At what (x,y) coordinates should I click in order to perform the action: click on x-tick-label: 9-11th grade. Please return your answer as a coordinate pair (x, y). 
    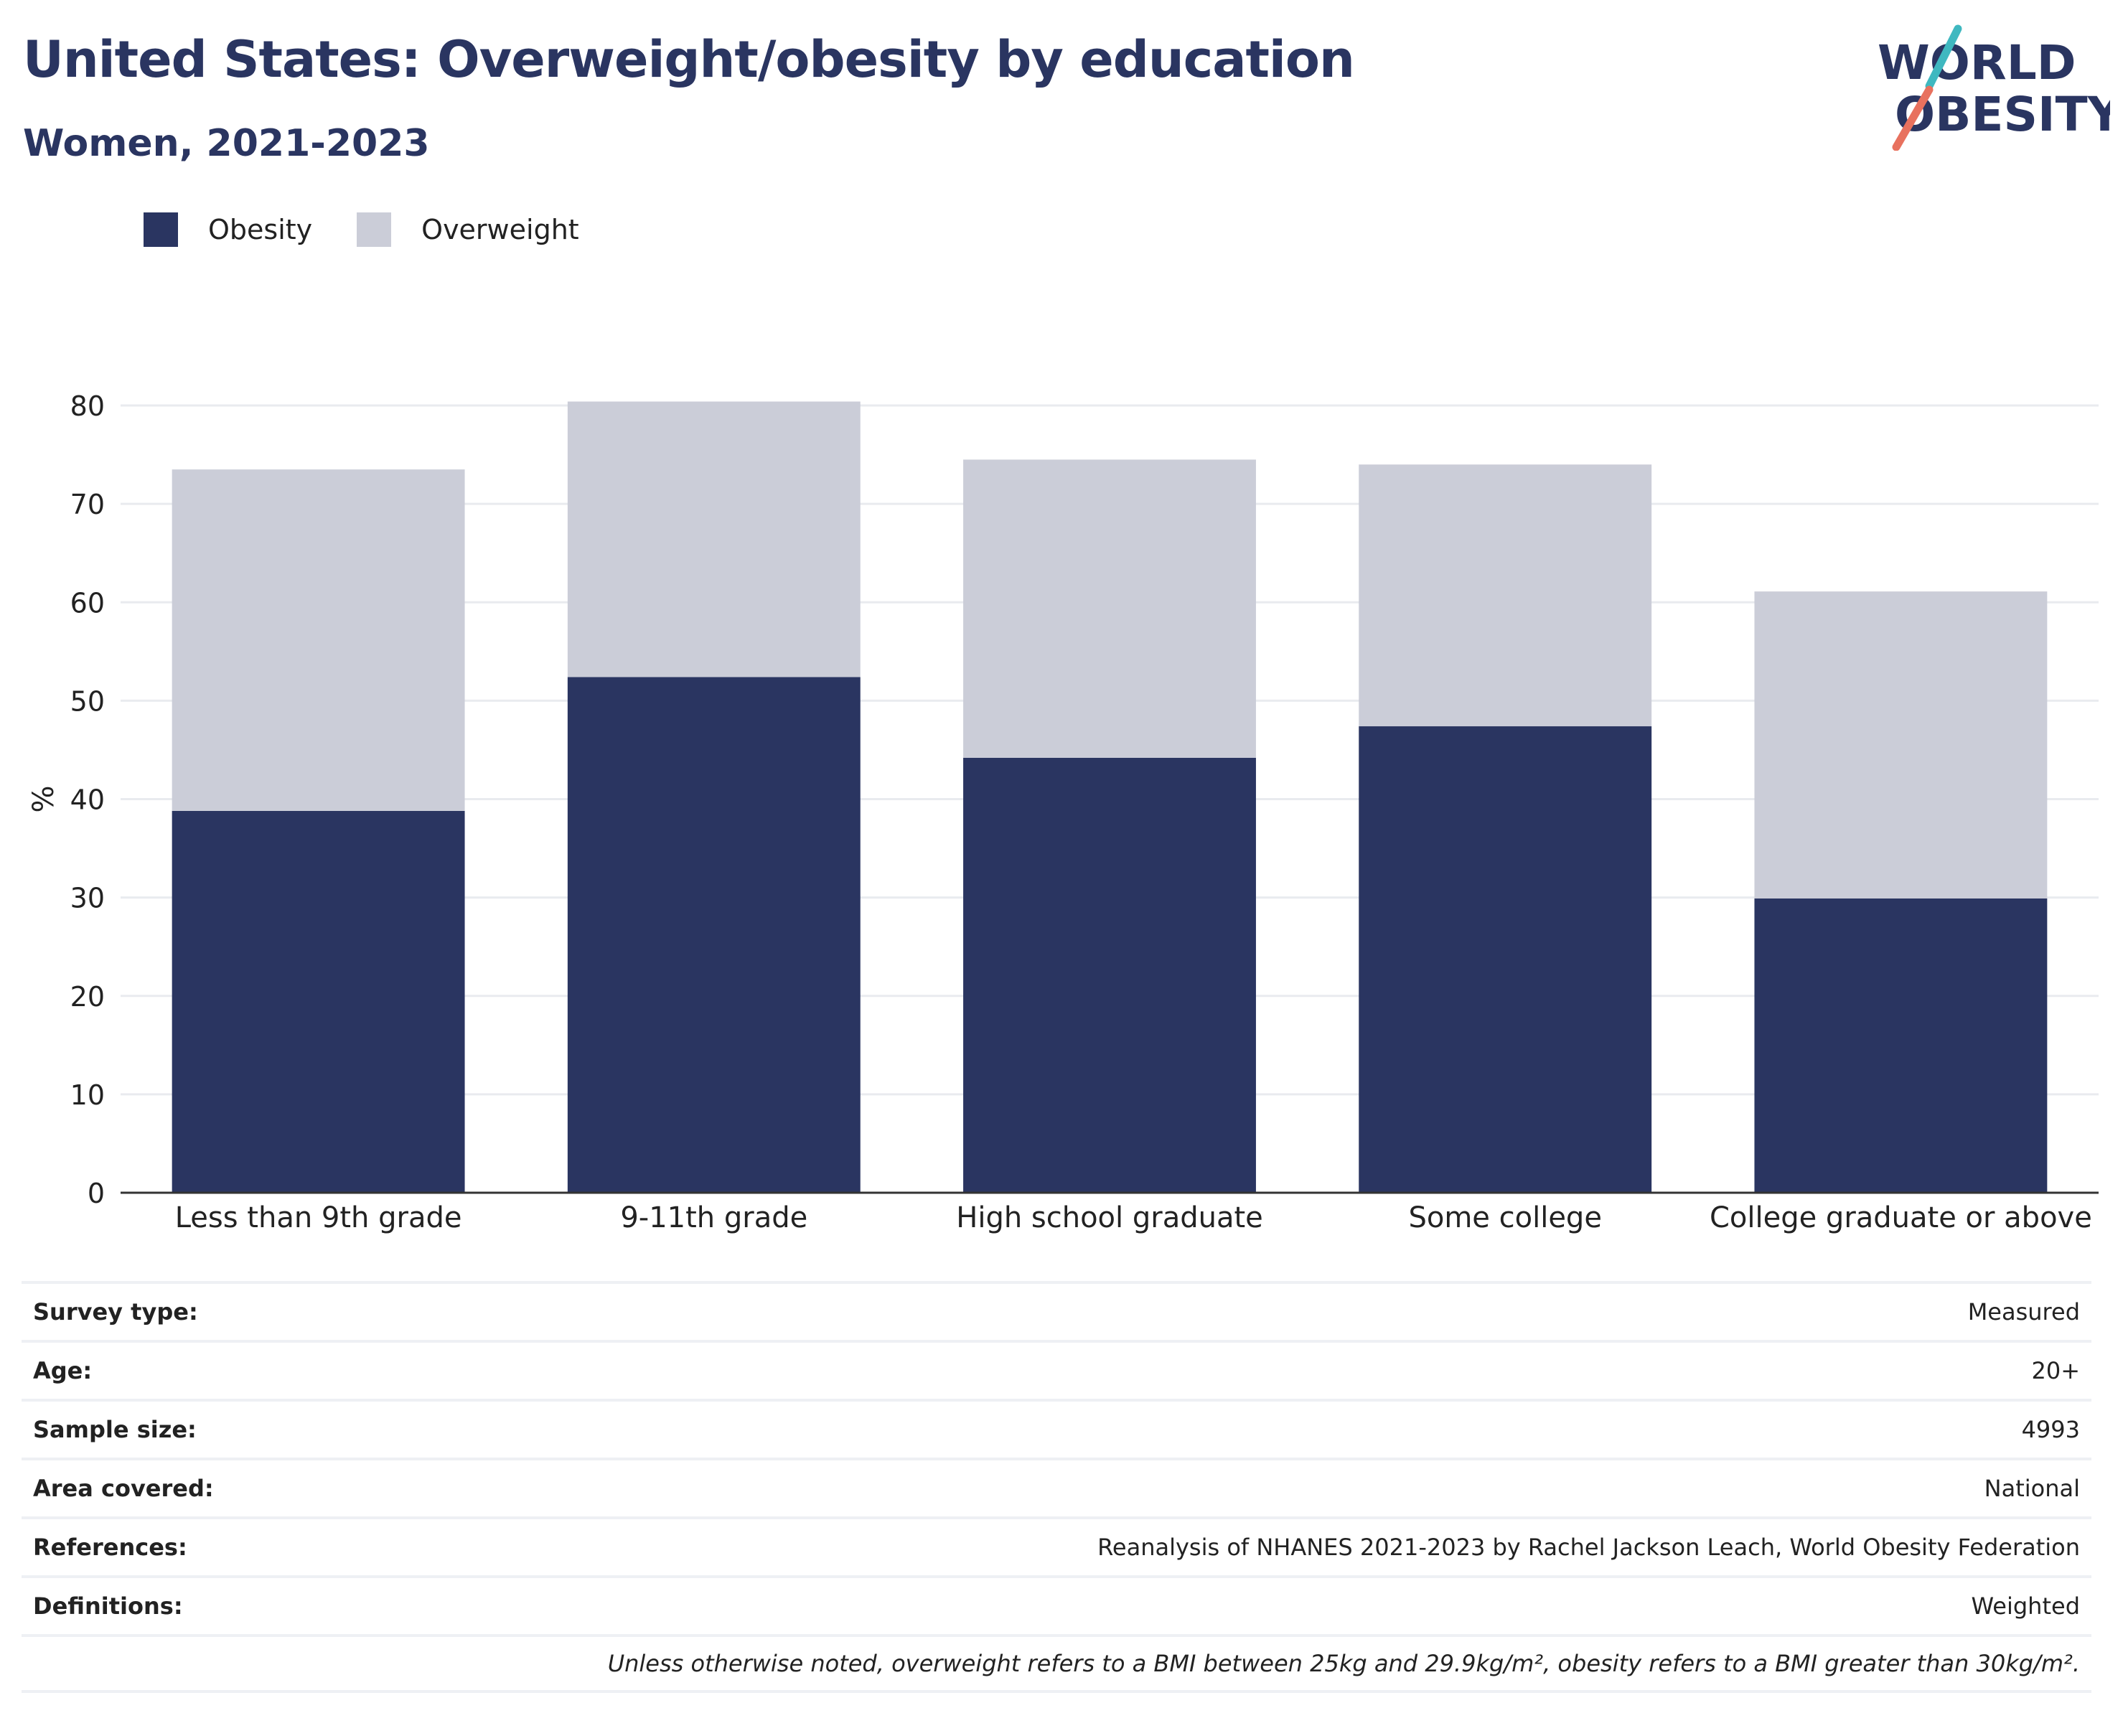
    Looking at the image, I should click on (713, 1217).